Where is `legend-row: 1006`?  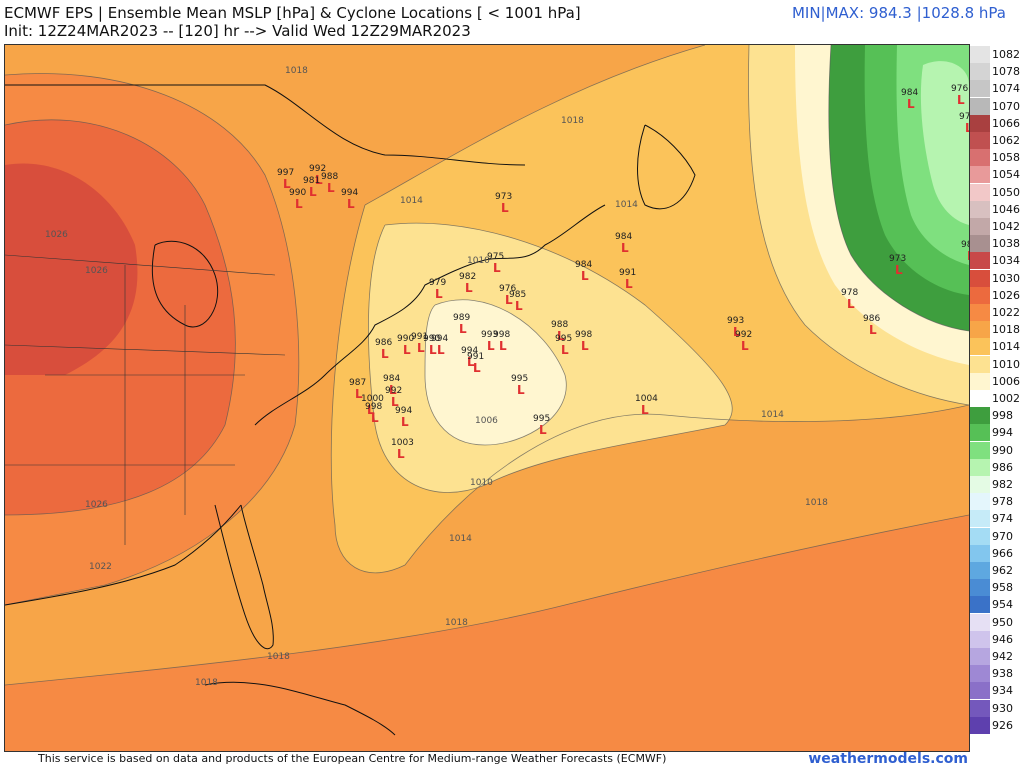 legend-row: 1006 is located at coordinates (996, 381).